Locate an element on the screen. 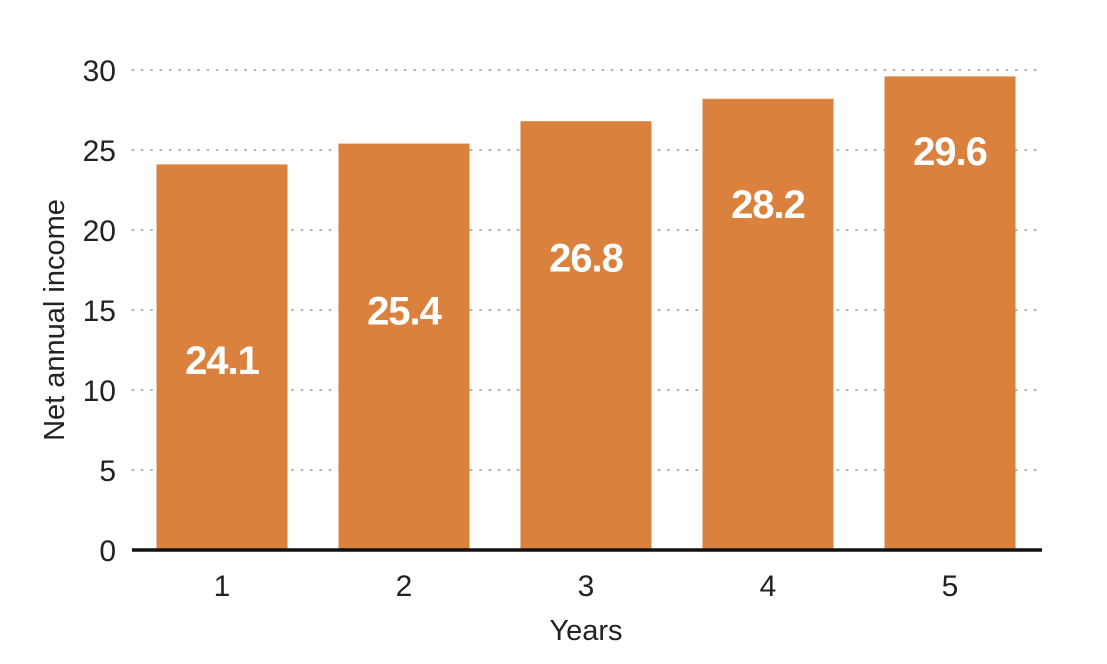  x-axis-ticks: 1 2 3 4 5 is located at coordinates (586, 586).